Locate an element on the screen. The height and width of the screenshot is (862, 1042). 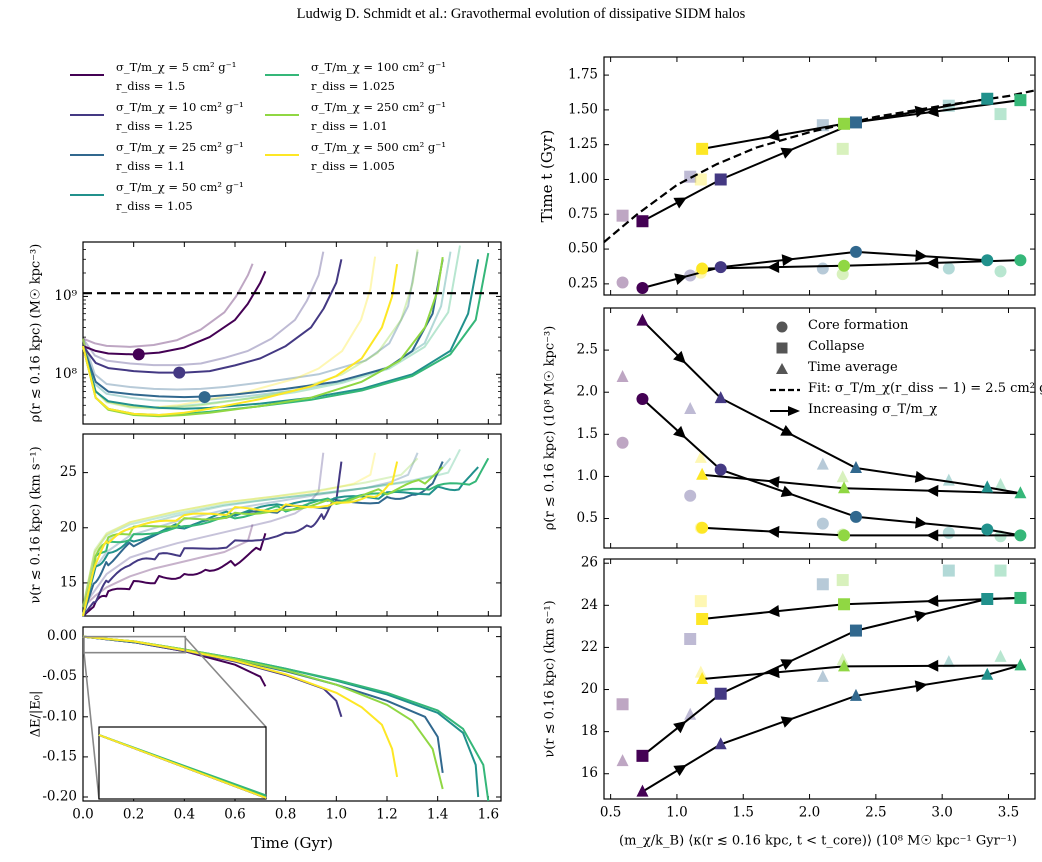
marker-legend-label: Increasing σ_T/m_χ is located at coordinates (873, 409).